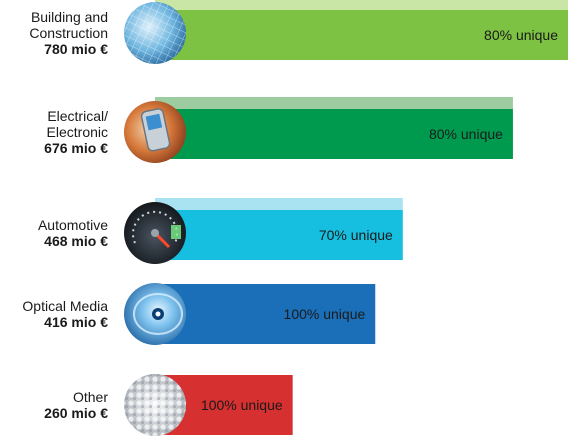  What do you see at coordinates (155, 405) in the screenshot?
I see `plastic-granules-photo-icon` at bounding box center [155, 405].